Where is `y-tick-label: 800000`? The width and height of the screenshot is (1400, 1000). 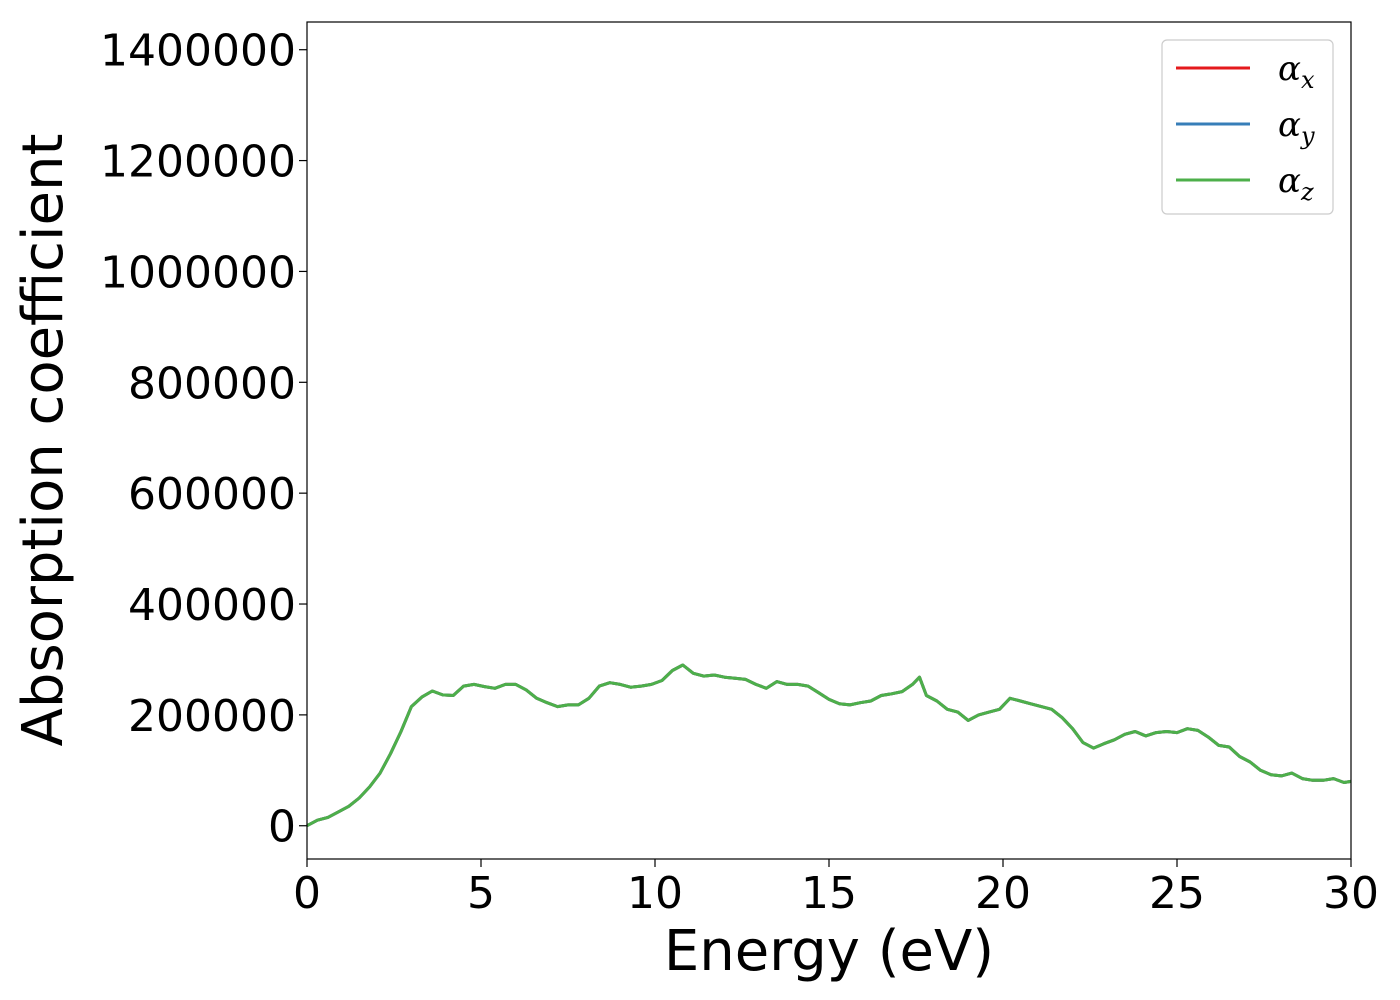
y-tick-label: 800000 is located at coordinates (212, 383).